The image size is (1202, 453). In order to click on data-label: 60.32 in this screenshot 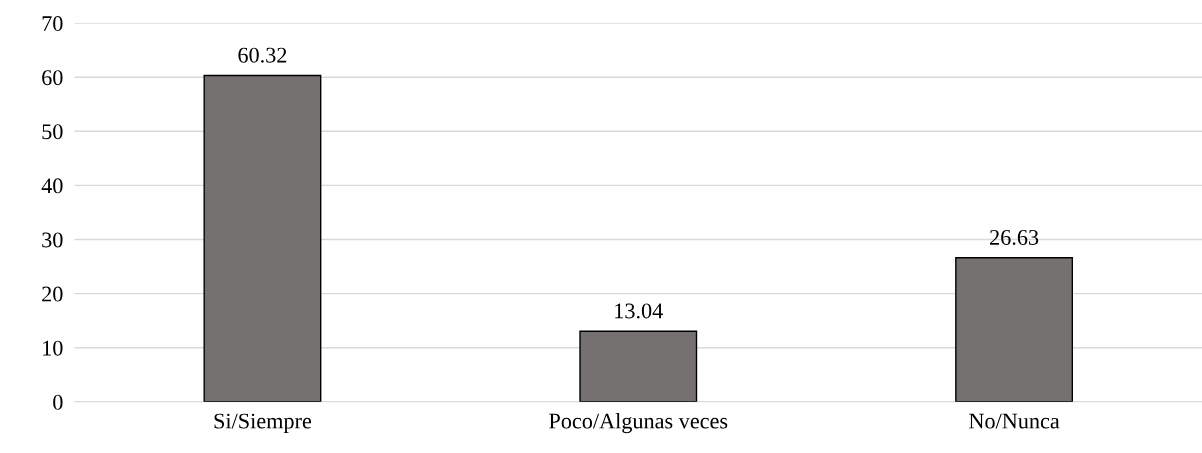, I will do `click(262, 55)`.